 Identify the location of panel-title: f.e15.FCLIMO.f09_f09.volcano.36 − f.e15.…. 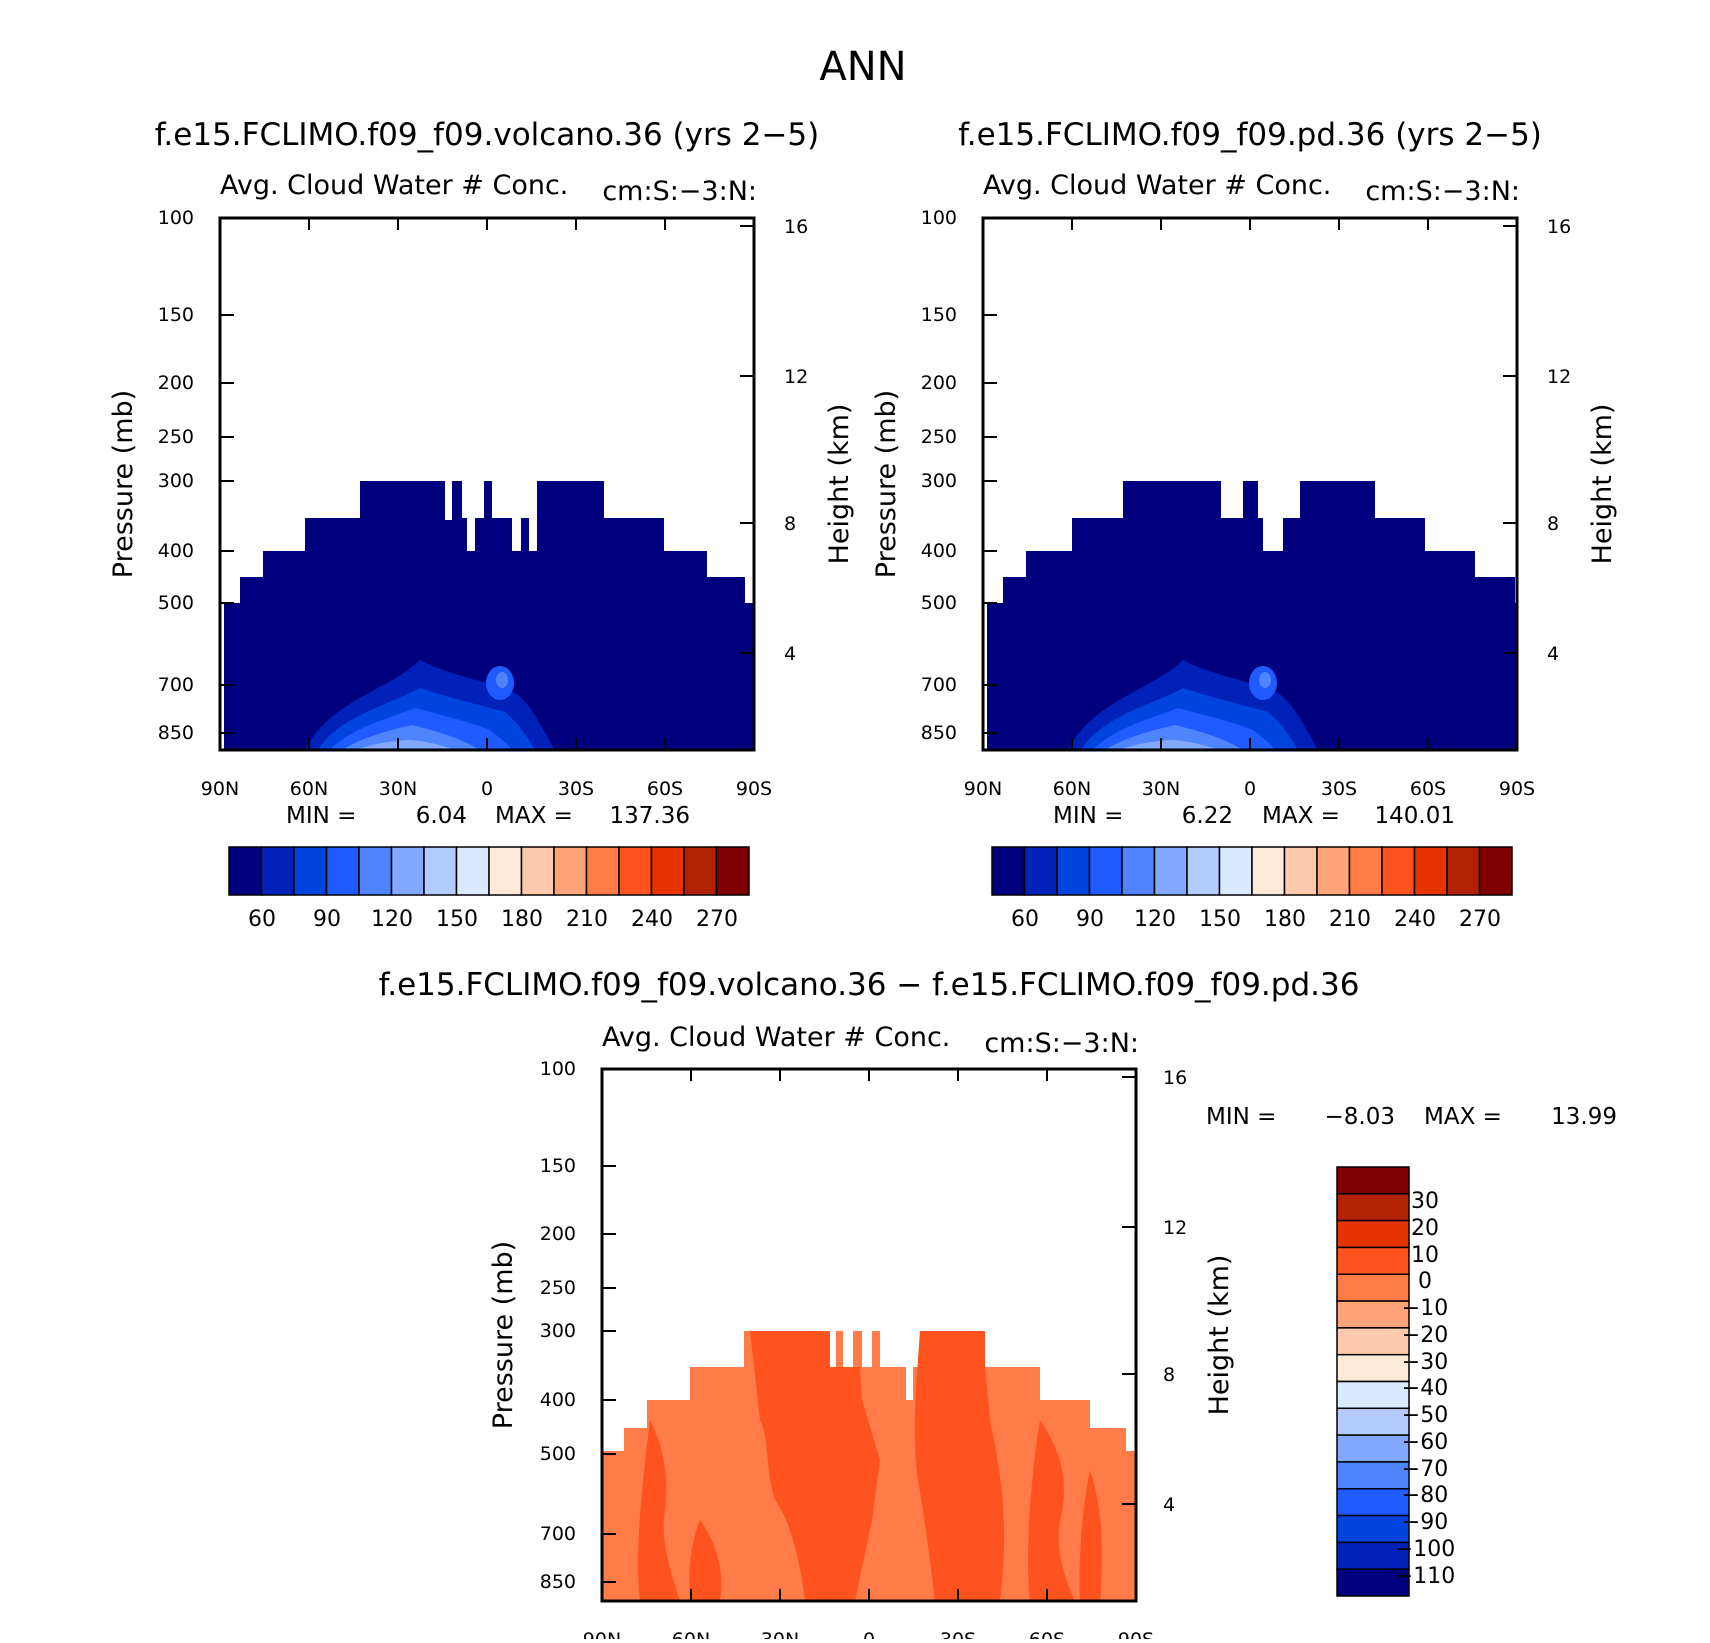
(869, 985).